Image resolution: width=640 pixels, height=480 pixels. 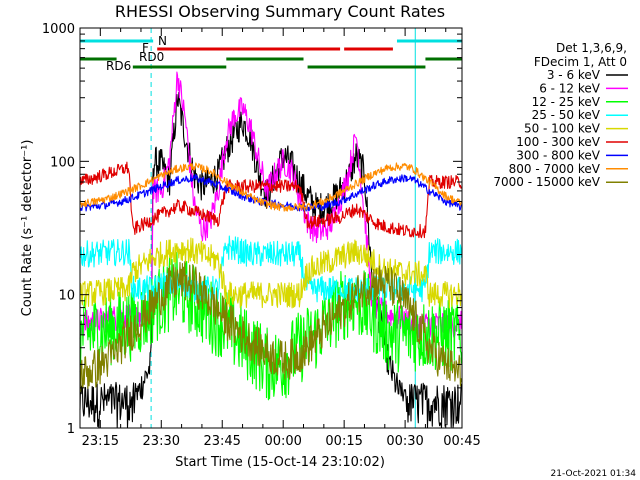 I want to click on chart-title: RHESSI Observing Summary Count Rates, so click(x=280, y=11).